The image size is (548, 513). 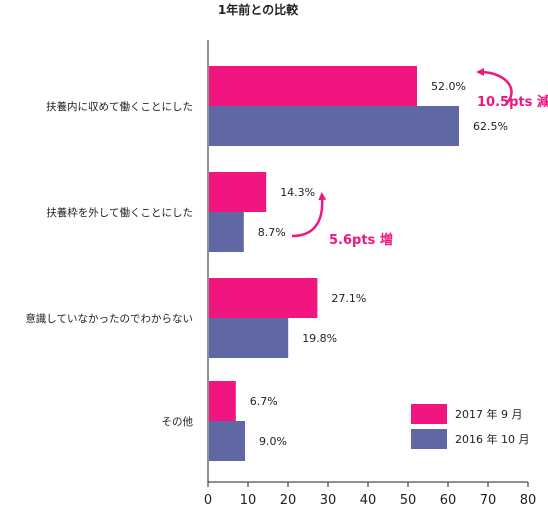 I want to click on data-label: 52.0%, so click(x=448, y=86).